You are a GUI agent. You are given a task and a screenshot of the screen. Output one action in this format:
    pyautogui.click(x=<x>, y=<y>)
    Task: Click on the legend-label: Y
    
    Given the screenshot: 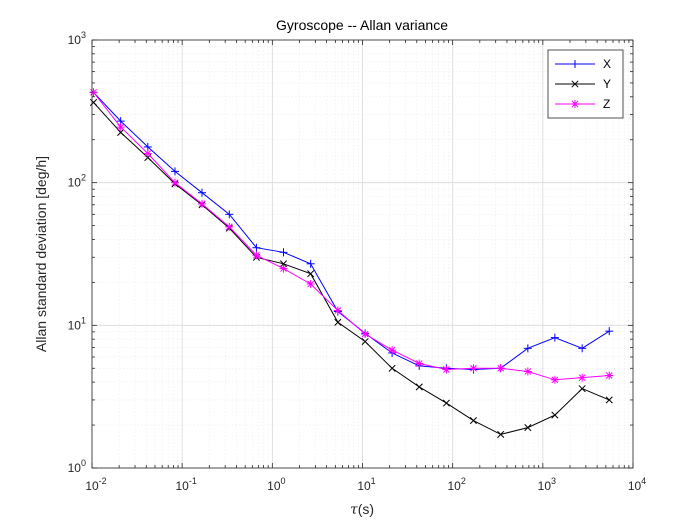 What is the action you would take?
    pyautogui.click(x=607, y=84)
    